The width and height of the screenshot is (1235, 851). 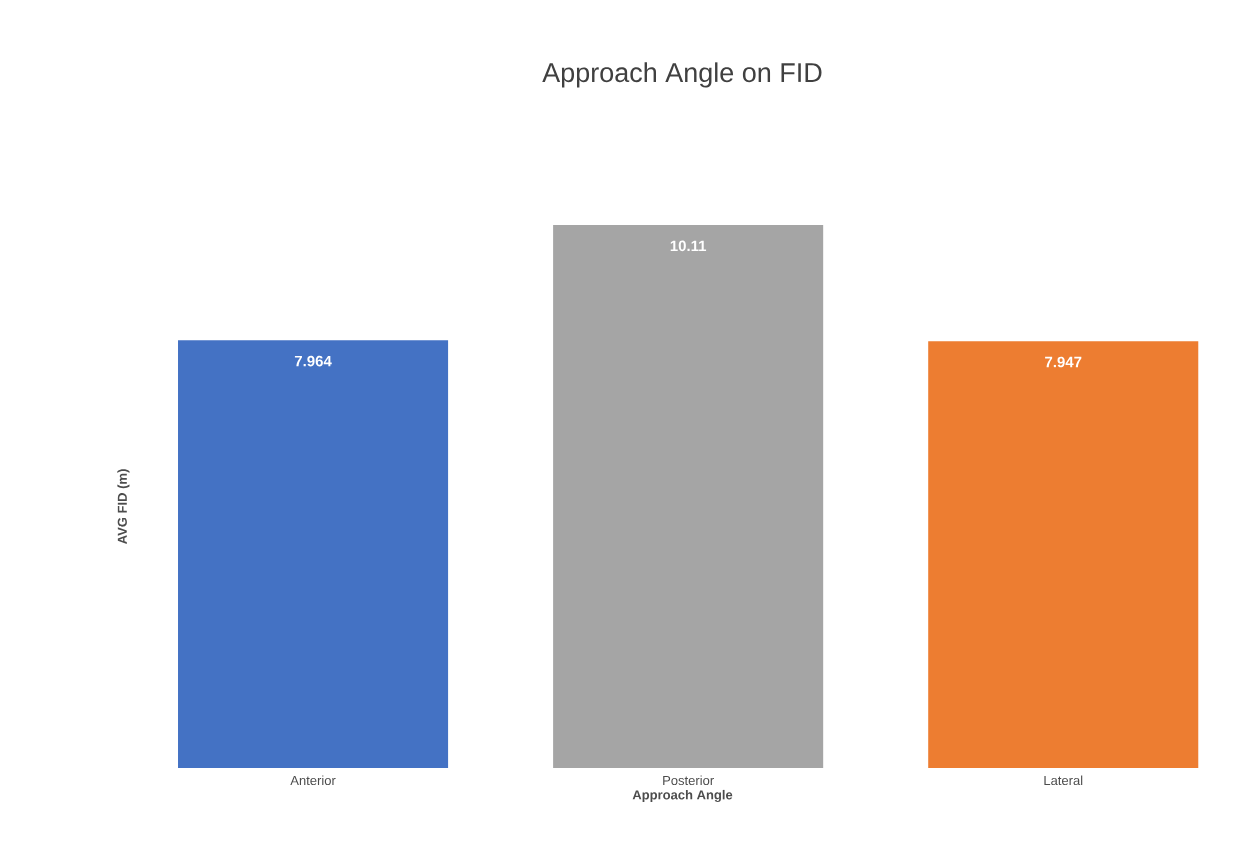 What do you see at coordinates (682, 796) in the screenshot?
I see `x-axis-title: Approach Angle` at bounding box center [682, 796].